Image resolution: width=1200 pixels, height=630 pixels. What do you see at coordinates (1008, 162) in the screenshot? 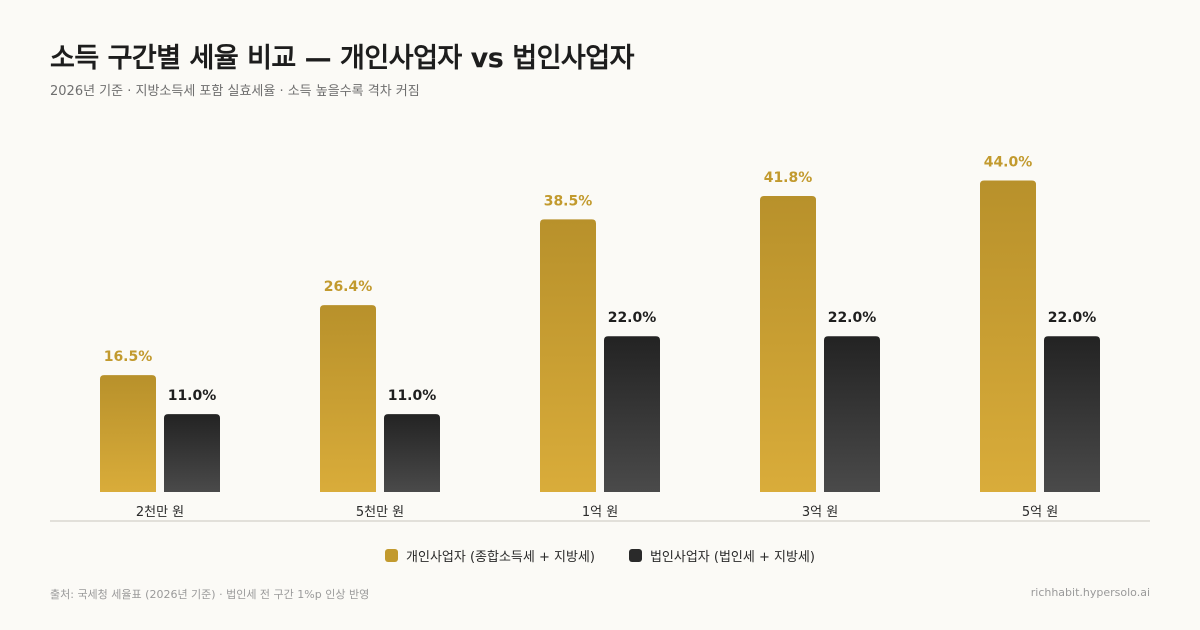
I see `data-label-series-a-4: 44.0%` at bounding box center [1008, 162].